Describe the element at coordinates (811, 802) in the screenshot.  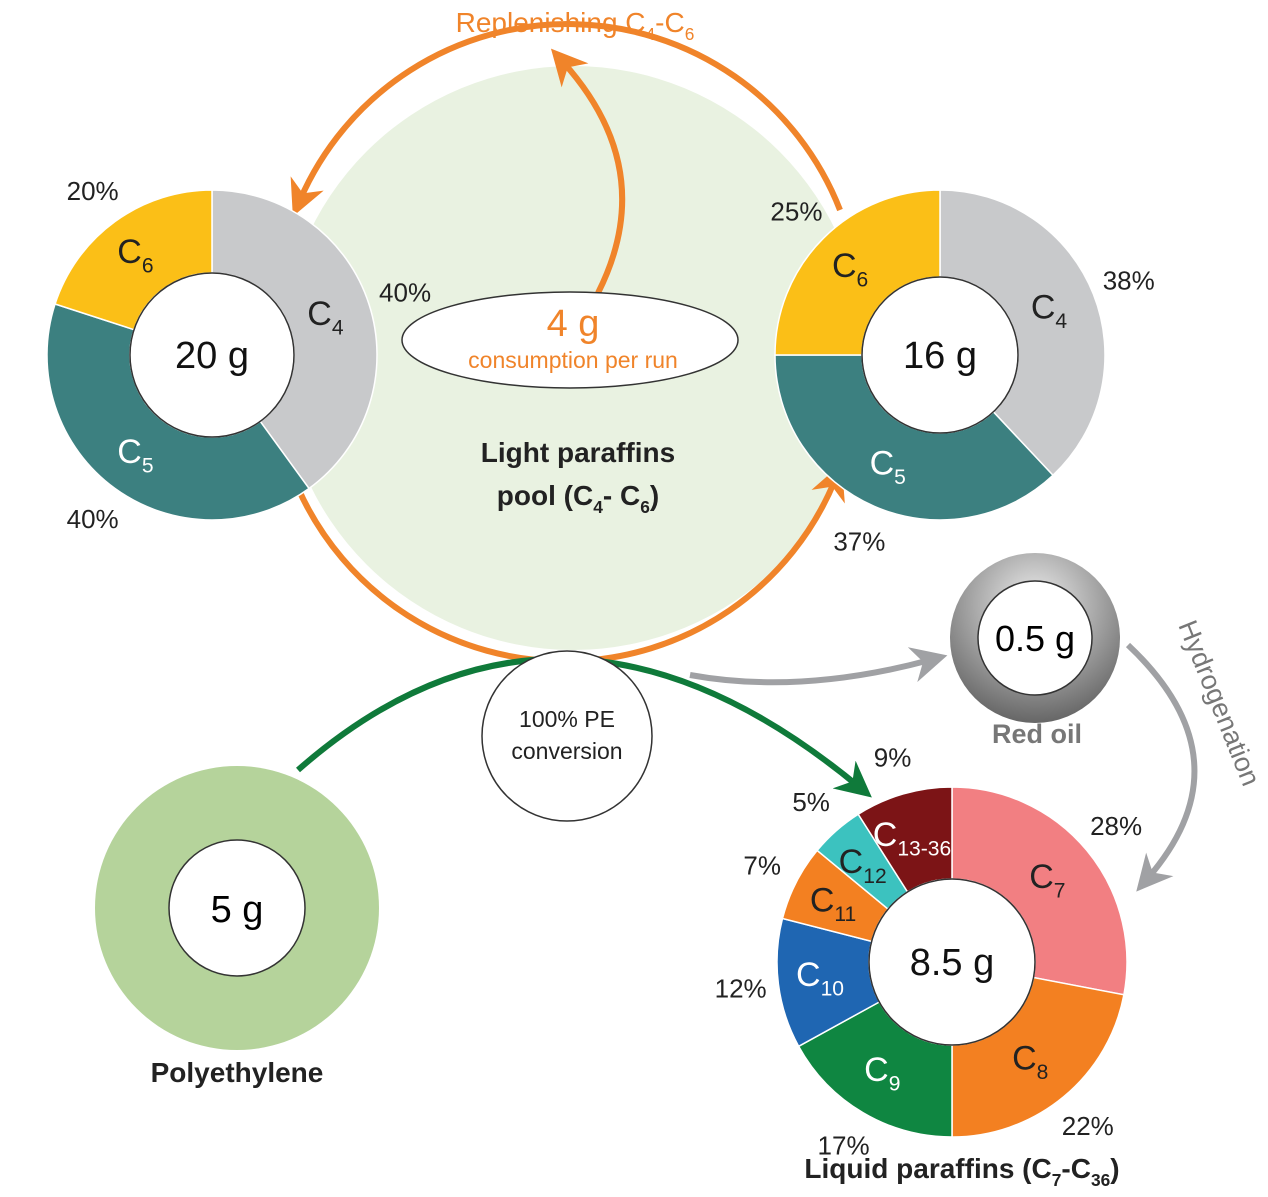
I see `segment-percent: 5%` at that location.